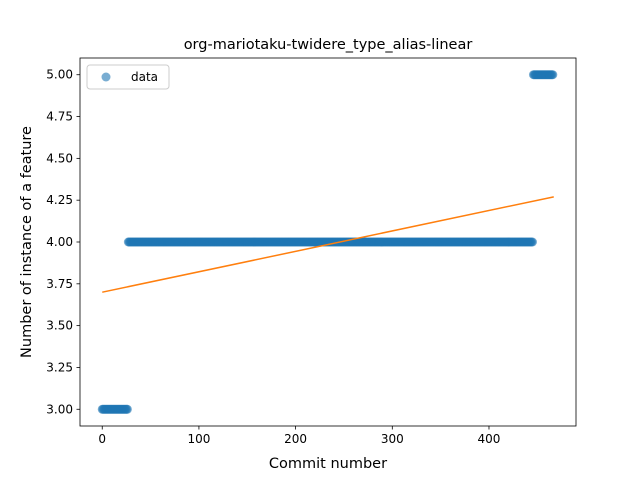  Describe the element at coordinates (59, 367) in the screenshot. I see `y-tick-label: 3.25` at that location.